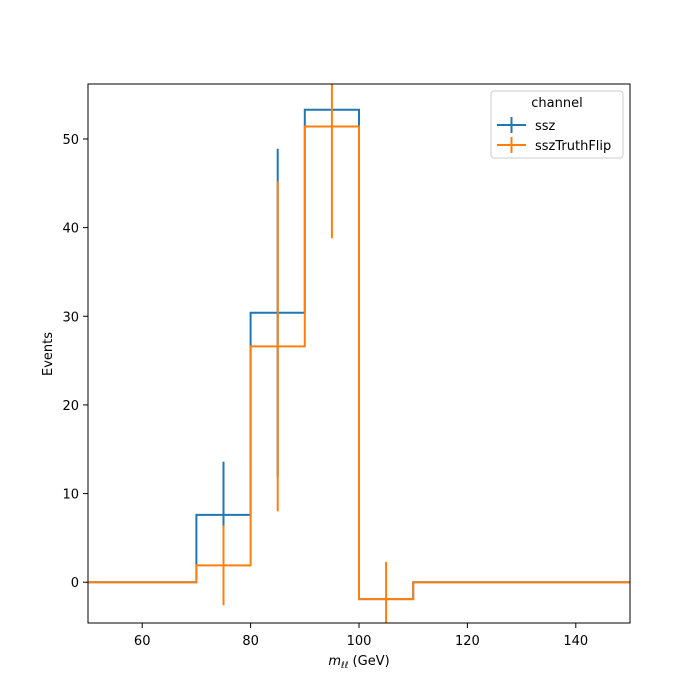 The height and width of the screenshot is (700, 700). What do you see at coordinates (556, 103) in the screenshot?
I see `legend-title: channel` at bounding box center [556, 103].